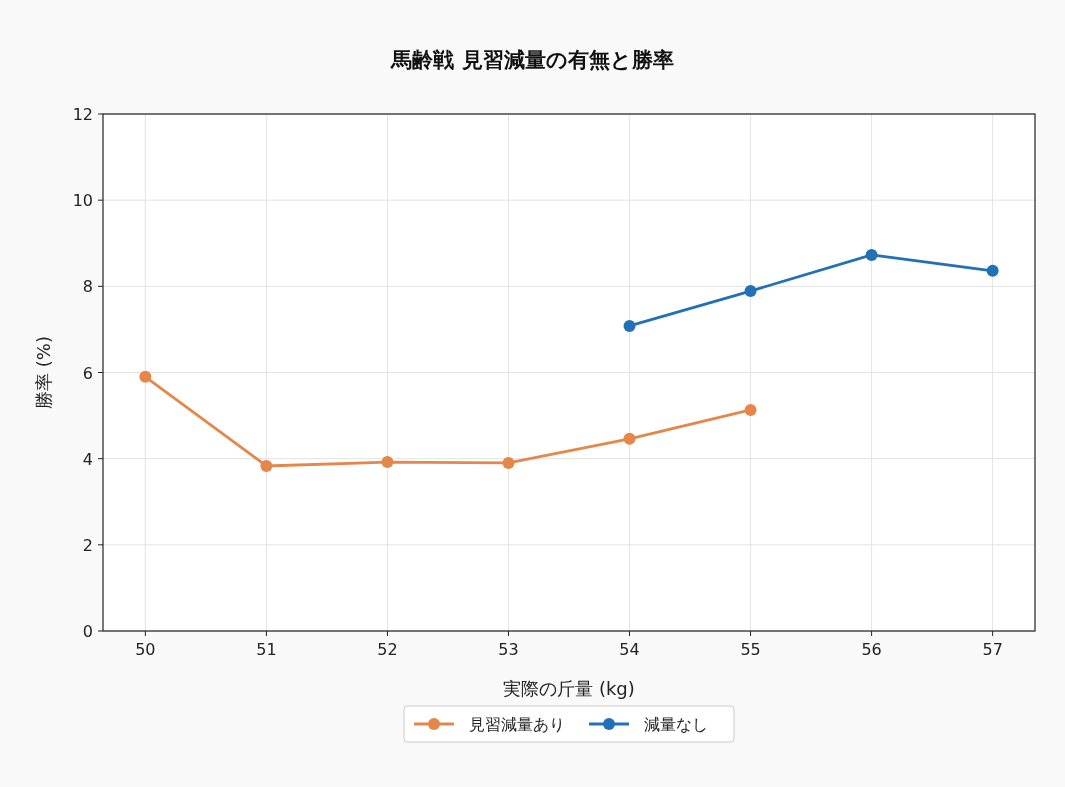 The width and height of the screenshot is (1065, 787). I want to click on legend-label: 減量なし, so click(676, 724).